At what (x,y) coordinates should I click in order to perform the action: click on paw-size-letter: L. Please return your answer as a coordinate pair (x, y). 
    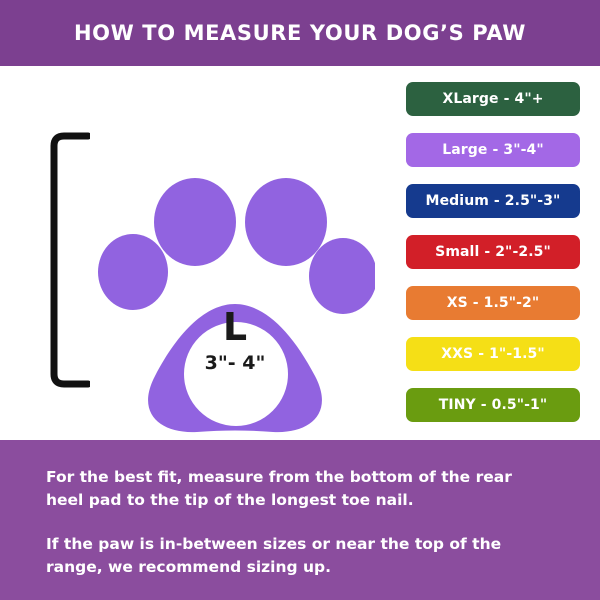
    Looking at the image, I should click on (235, 327).